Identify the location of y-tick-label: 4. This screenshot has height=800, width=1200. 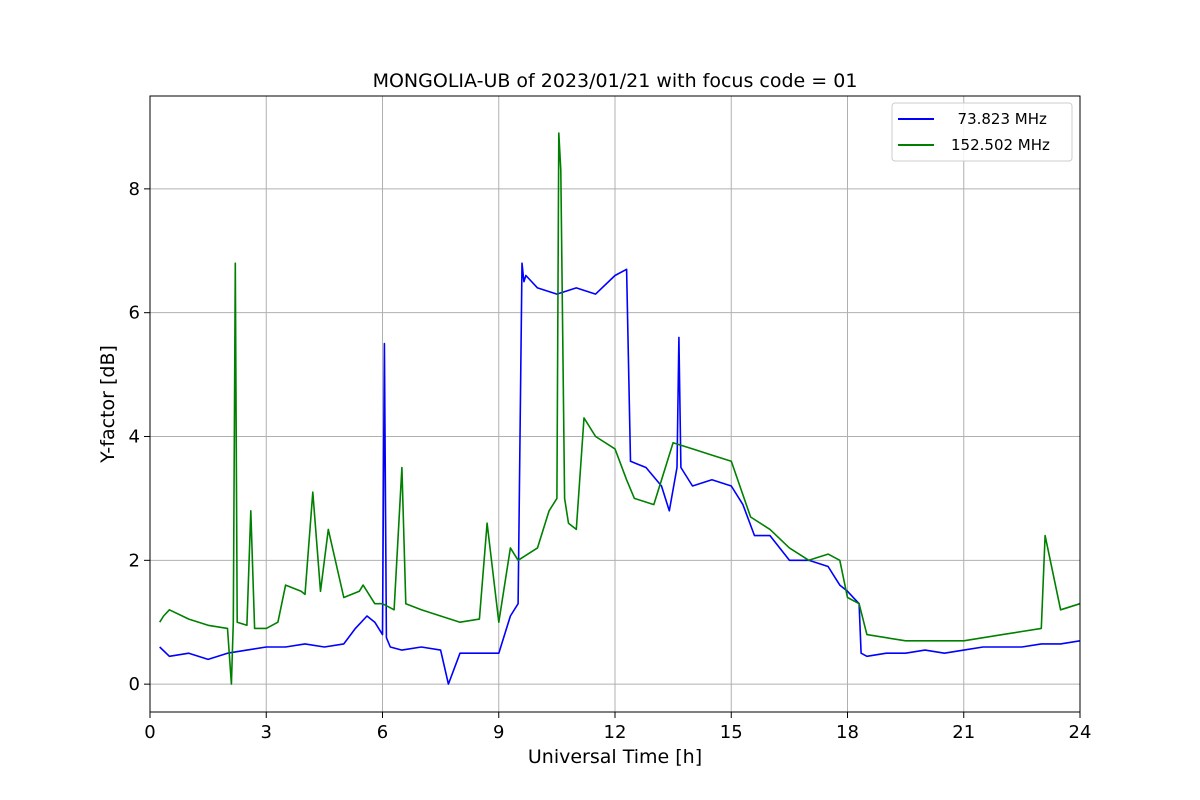
(134, 437).